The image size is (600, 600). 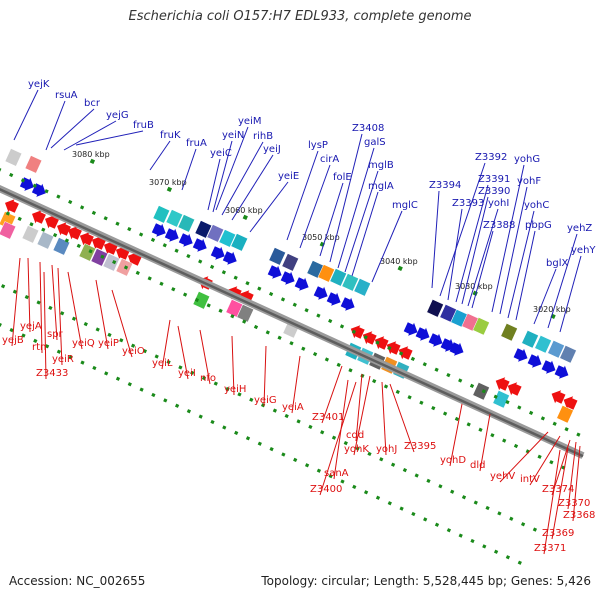 What do you see at coordinates (557, 263) in the screenshot?
I see `forward-gene-label: bglX` at bounding box center [557, 263].